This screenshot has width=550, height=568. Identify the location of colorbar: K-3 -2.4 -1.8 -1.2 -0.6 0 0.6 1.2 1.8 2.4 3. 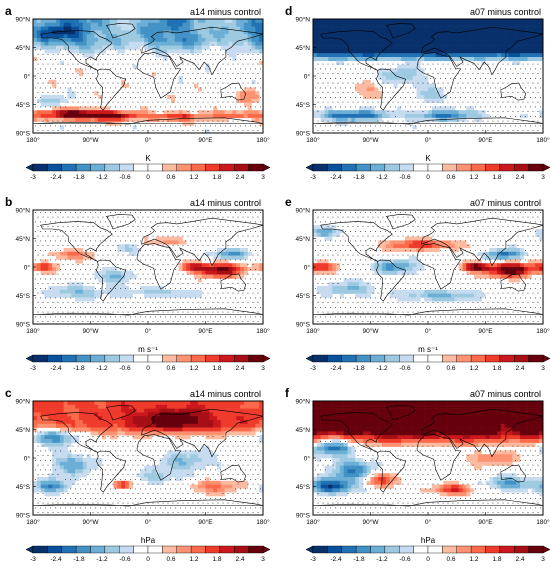
(427, 167).